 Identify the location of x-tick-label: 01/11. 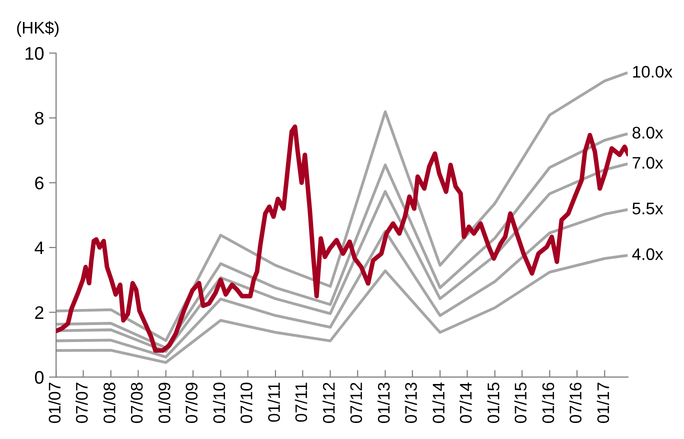
(274, 402).